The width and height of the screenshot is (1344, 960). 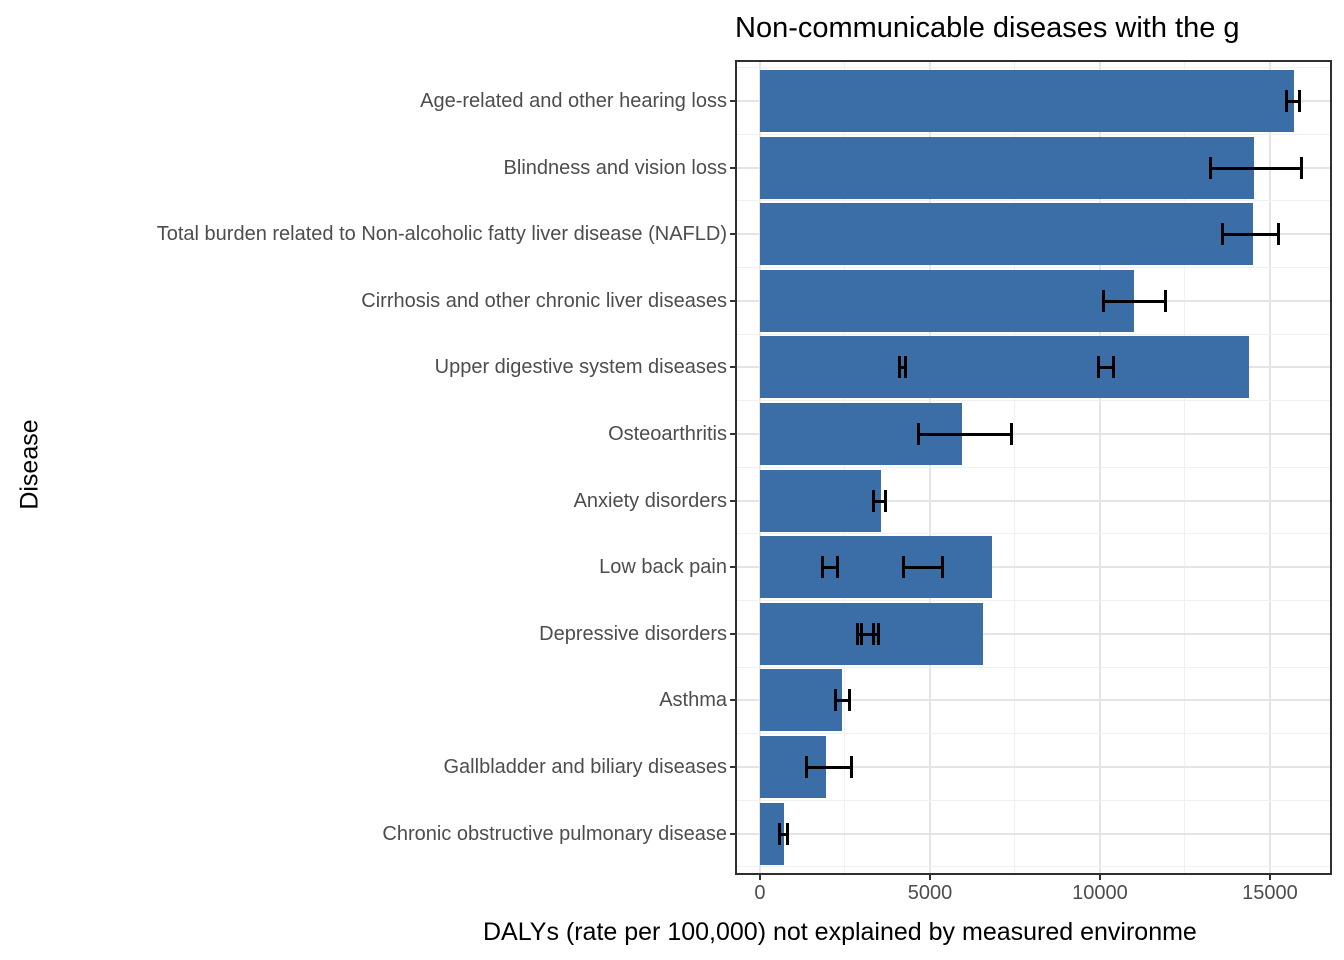 What do you see at coordinates (760, 893) in the screenshot?
I see `x-tick-label: 0` at bounding box center [760, 893].